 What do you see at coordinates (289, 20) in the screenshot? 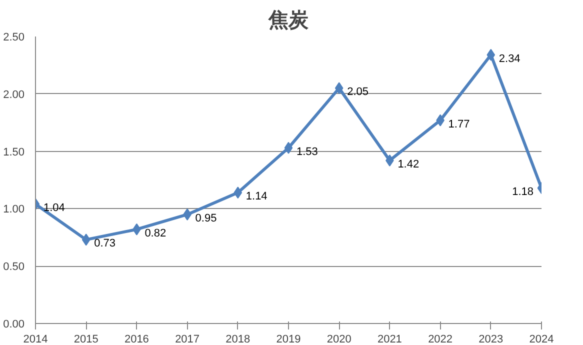
I see `chart-title: 焦炭` at bounding box center [289, 20].